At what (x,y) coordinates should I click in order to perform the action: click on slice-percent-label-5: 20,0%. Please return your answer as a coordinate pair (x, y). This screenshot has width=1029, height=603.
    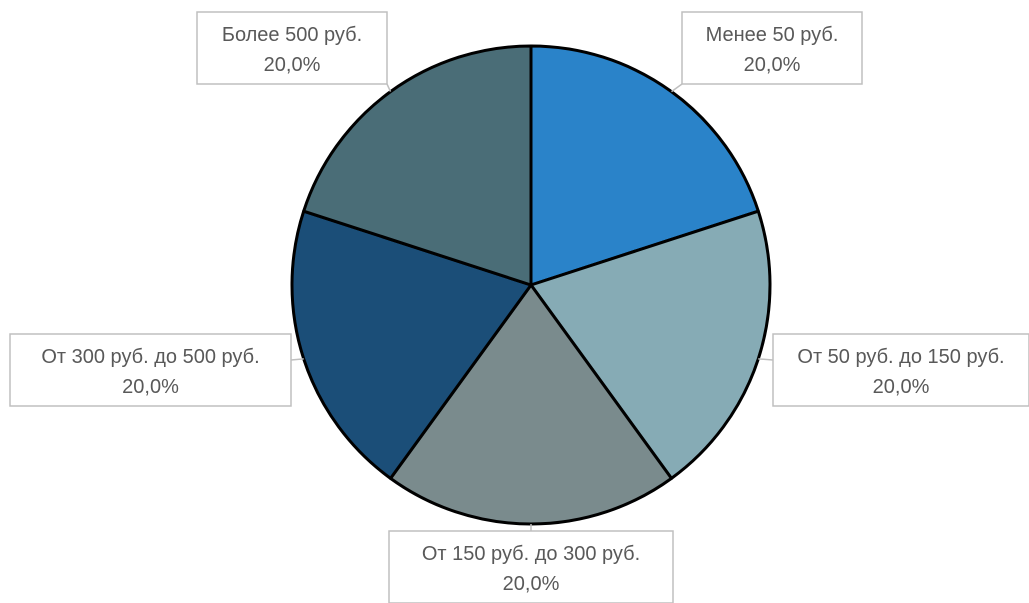
    Looking at the image, I should click on (292, 65).